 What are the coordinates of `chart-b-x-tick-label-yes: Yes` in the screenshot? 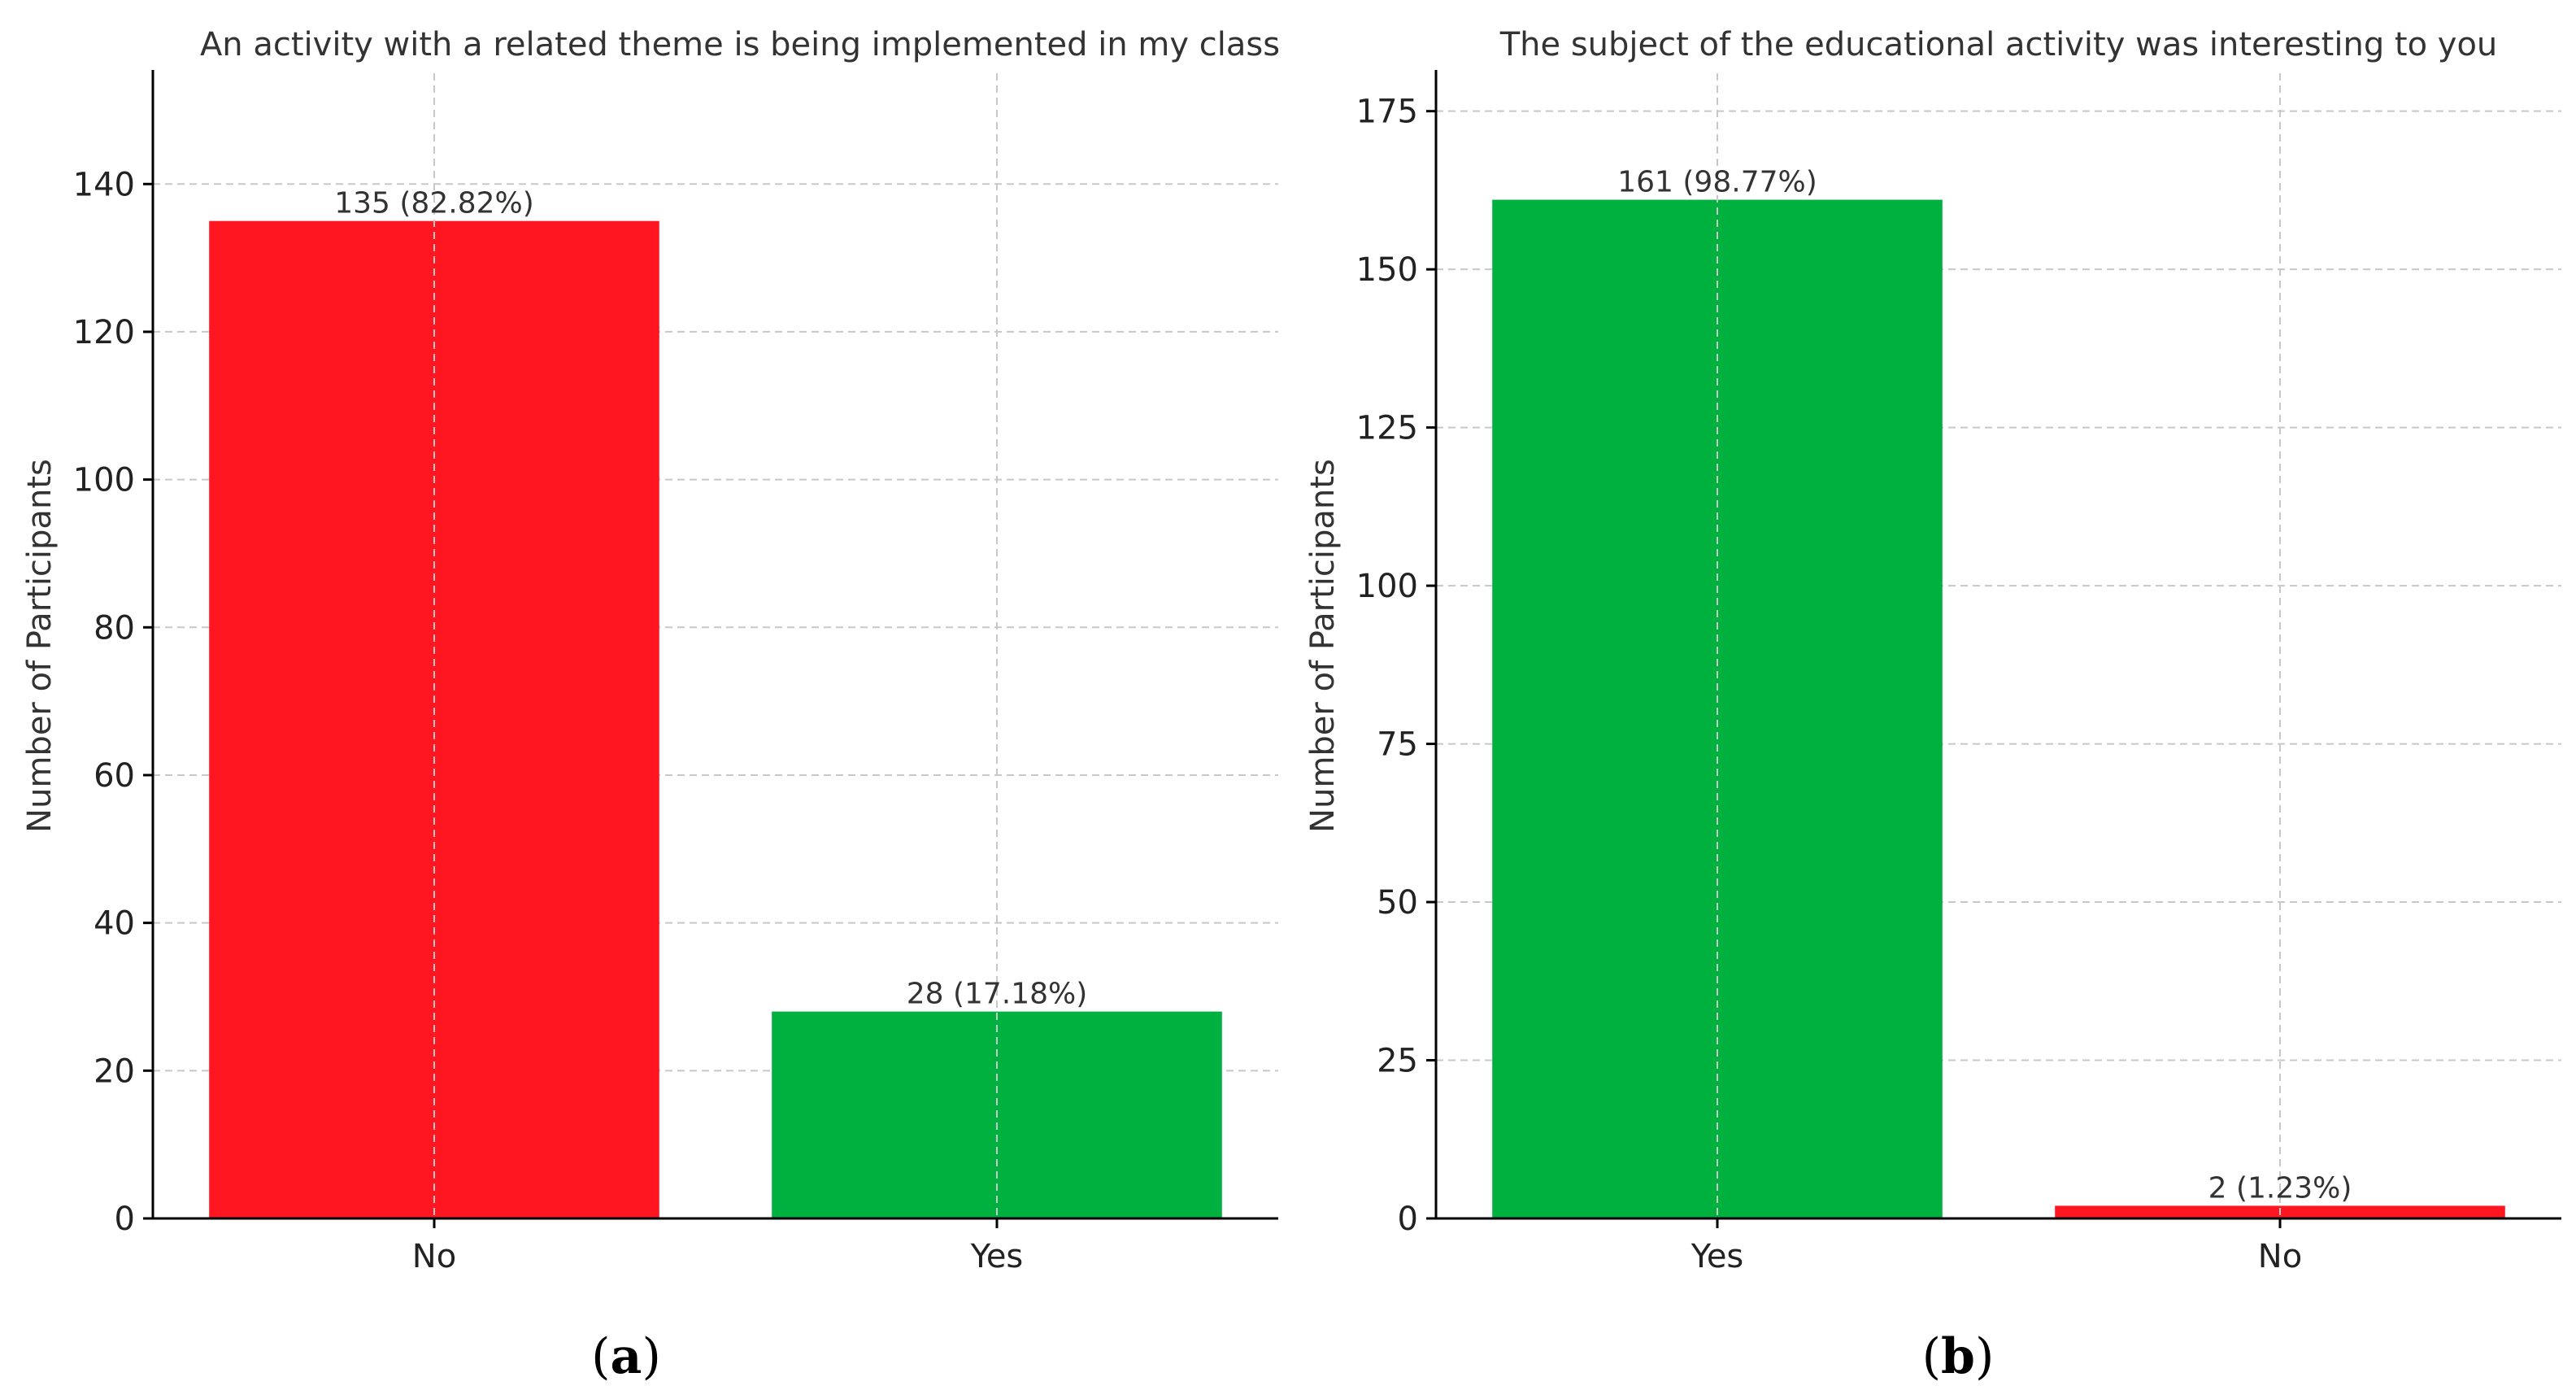 It's located at (1717, 1257).